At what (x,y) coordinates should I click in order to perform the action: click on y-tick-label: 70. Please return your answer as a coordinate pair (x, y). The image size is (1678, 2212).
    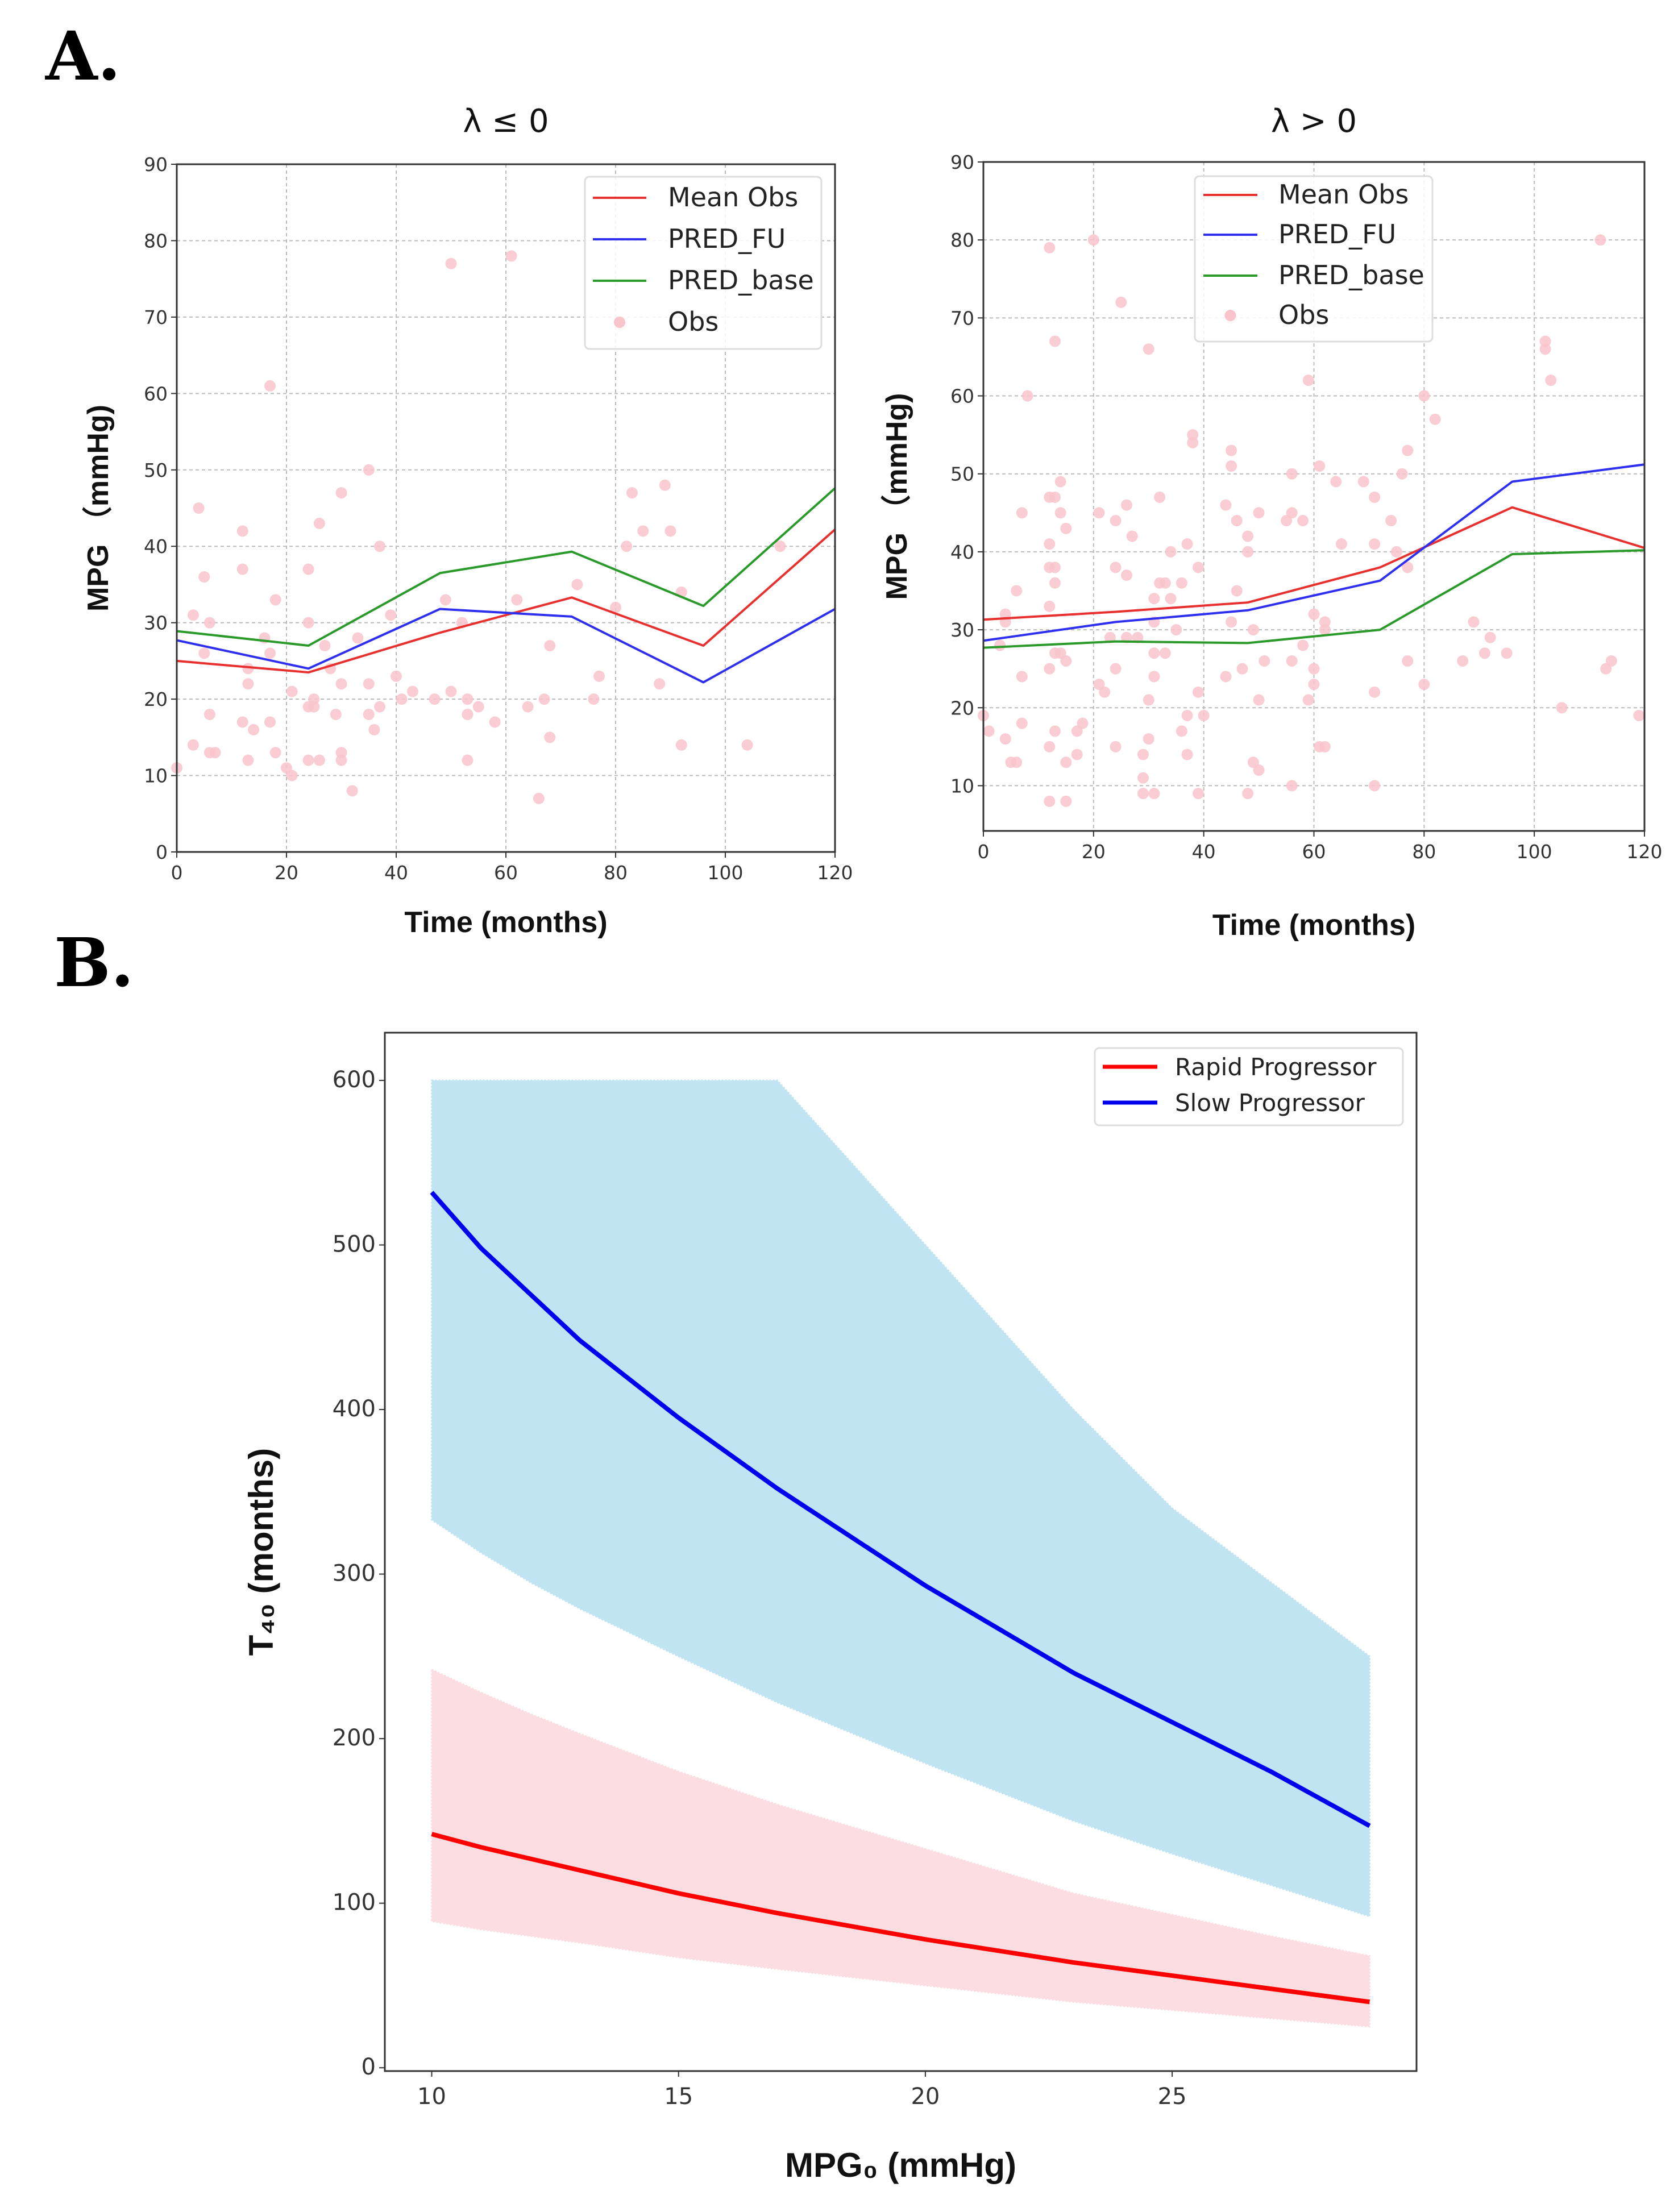
    Looking at the image, I should click on (962, 318).